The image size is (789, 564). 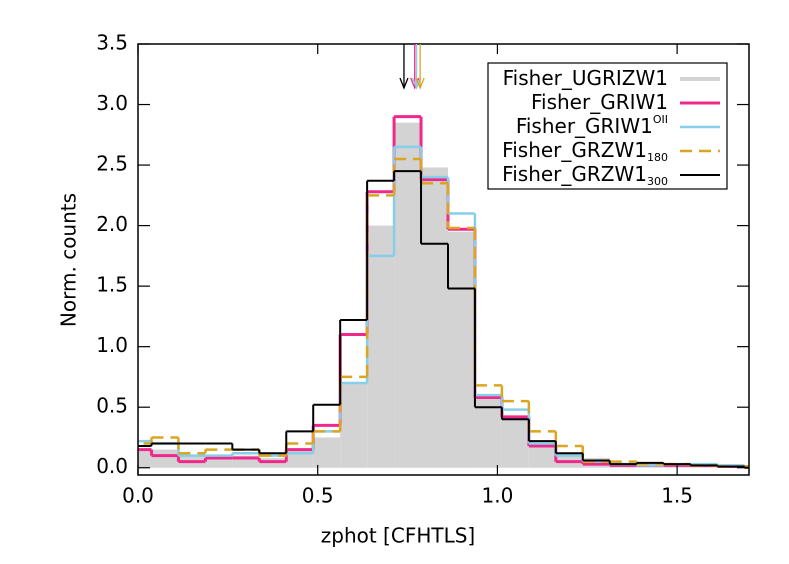 I want to click on x-tick-label: 1.5, so click(x=677, y=496).